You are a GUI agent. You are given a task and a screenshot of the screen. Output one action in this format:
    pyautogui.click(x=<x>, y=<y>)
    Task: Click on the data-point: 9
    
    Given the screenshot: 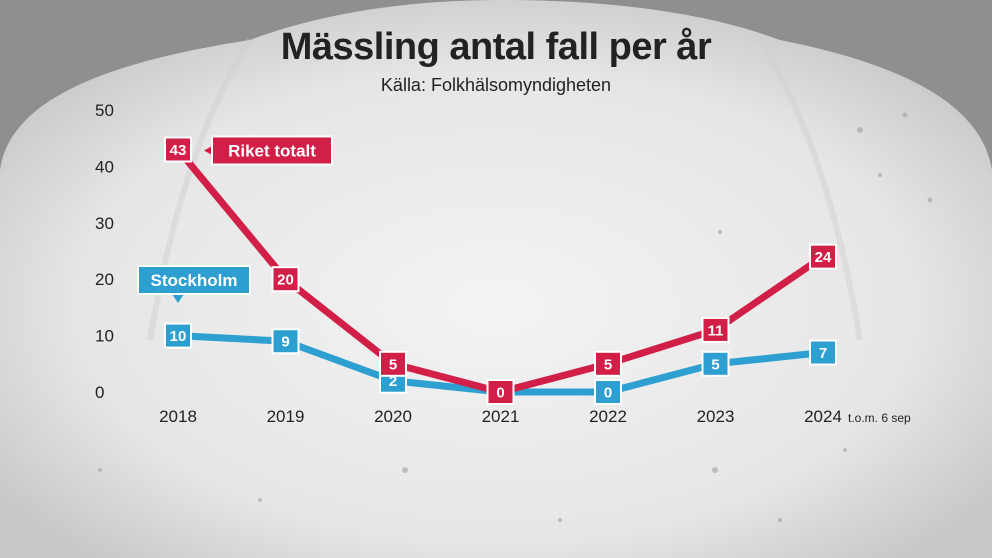 What is the action you would take?
    pyautogui.click(x=285, y=341)
    